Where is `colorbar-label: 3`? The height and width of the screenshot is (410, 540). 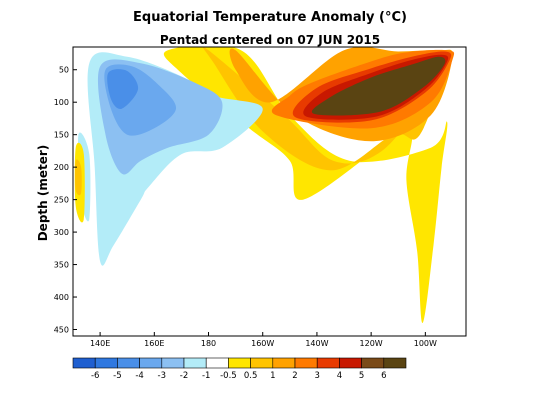 colorbar-label: 3 is located at coordinates (316, 376).